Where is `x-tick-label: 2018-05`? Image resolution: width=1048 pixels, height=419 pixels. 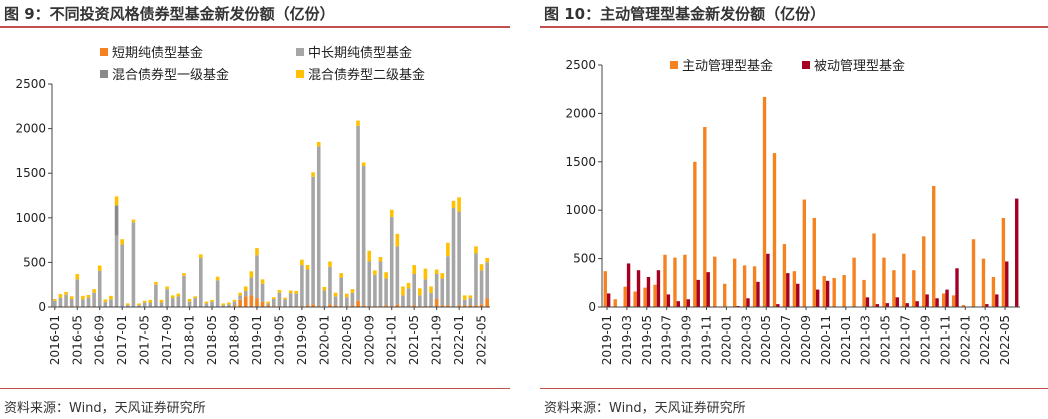
x-tick-label: 2018-05 is located at coordinates (212, 340).